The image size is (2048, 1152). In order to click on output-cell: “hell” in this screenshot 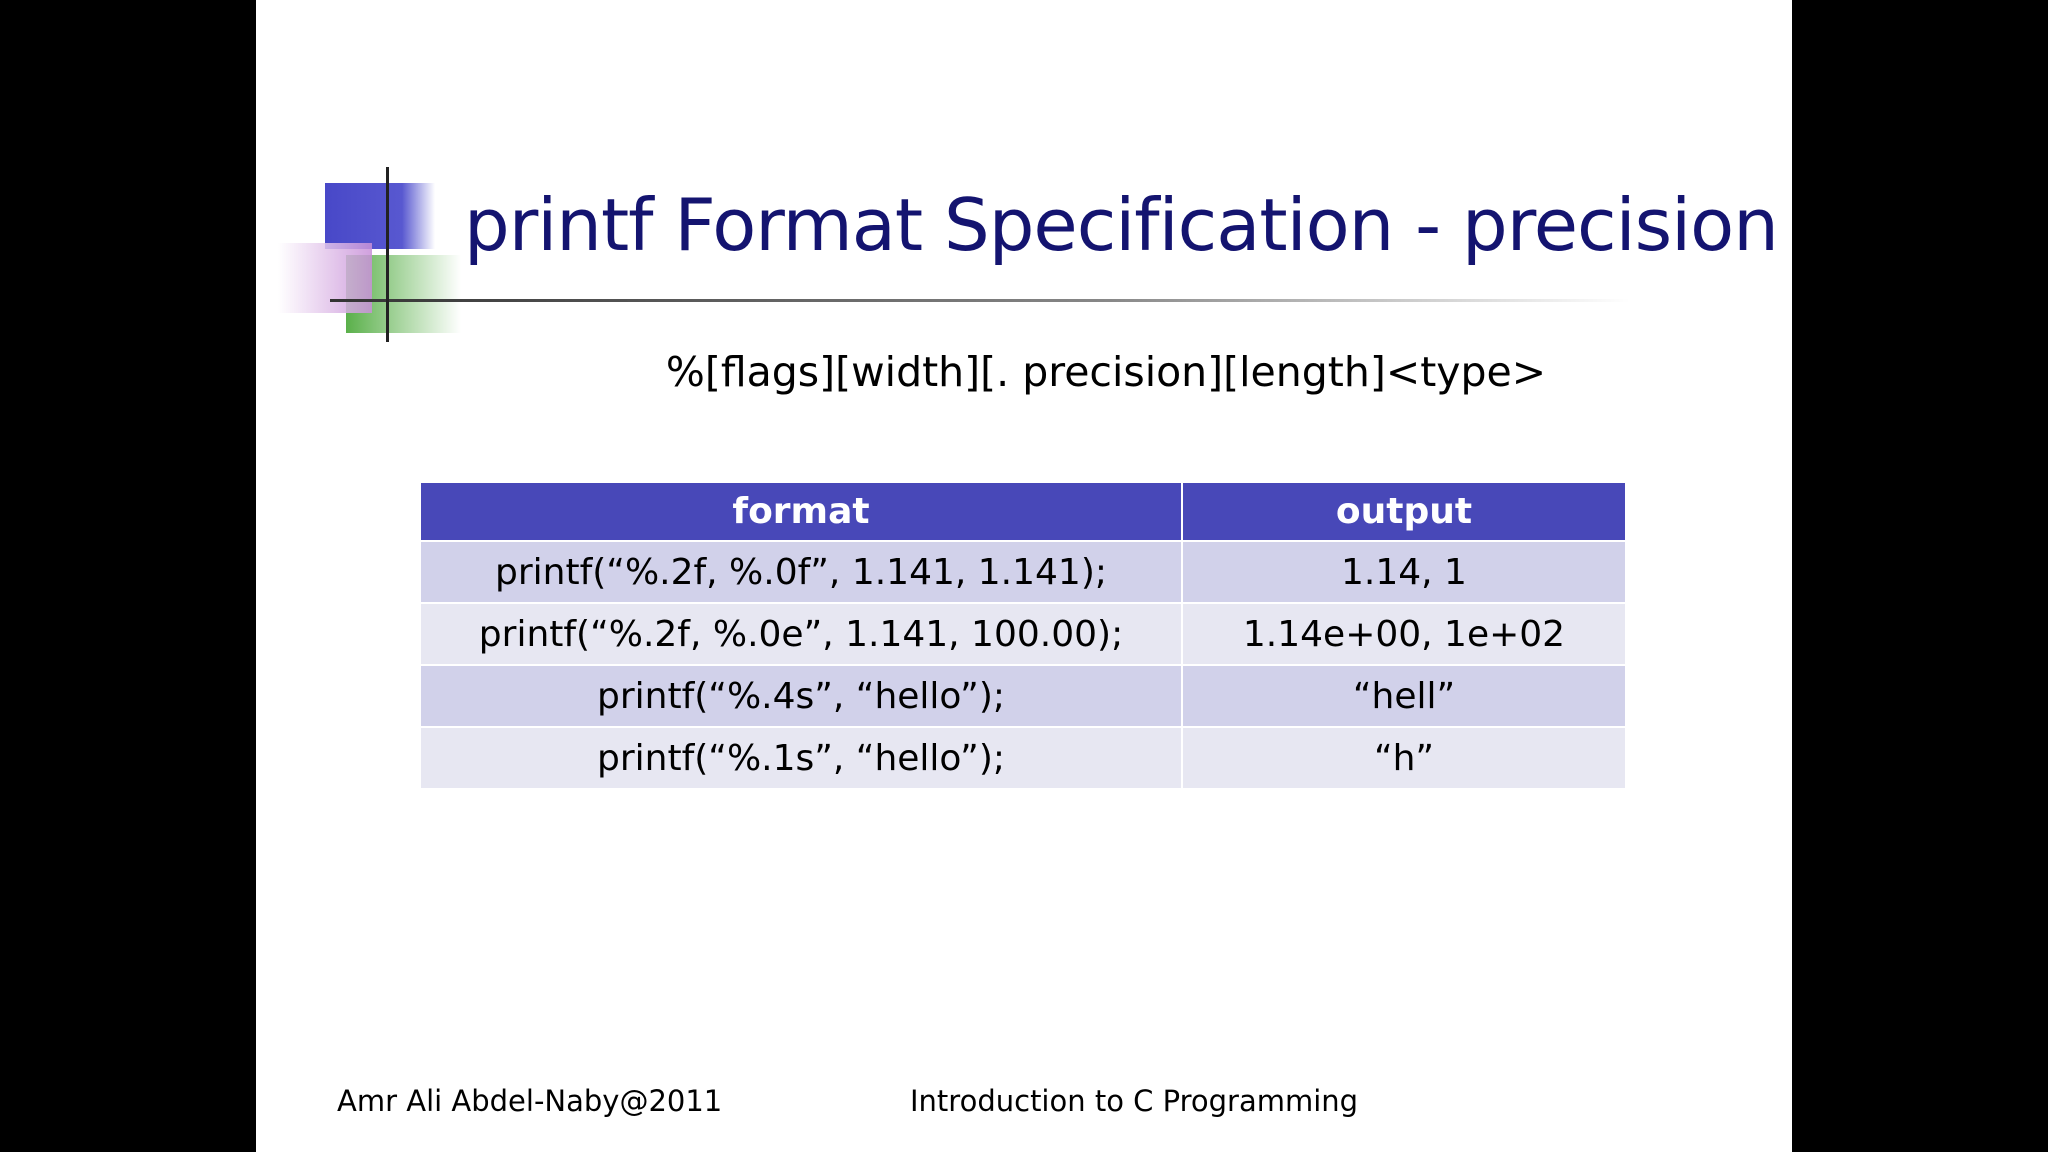, I will do `click(1404, 696)`.